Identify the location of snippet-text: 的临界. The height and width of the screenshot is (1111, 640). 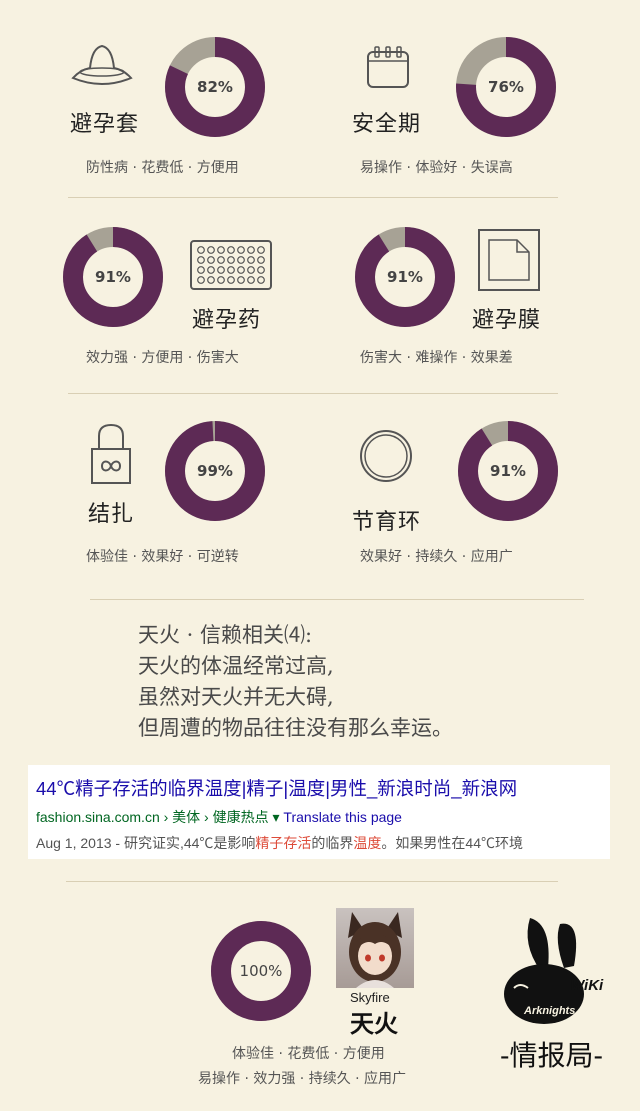
(332, 843).